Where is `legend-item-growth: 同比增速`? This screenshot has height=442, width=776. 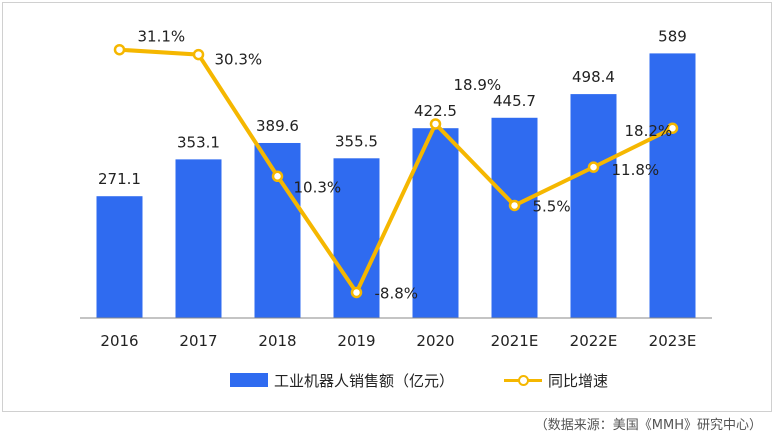 legend-item-growth: 同比增速 is located at coordinates (556, 380).